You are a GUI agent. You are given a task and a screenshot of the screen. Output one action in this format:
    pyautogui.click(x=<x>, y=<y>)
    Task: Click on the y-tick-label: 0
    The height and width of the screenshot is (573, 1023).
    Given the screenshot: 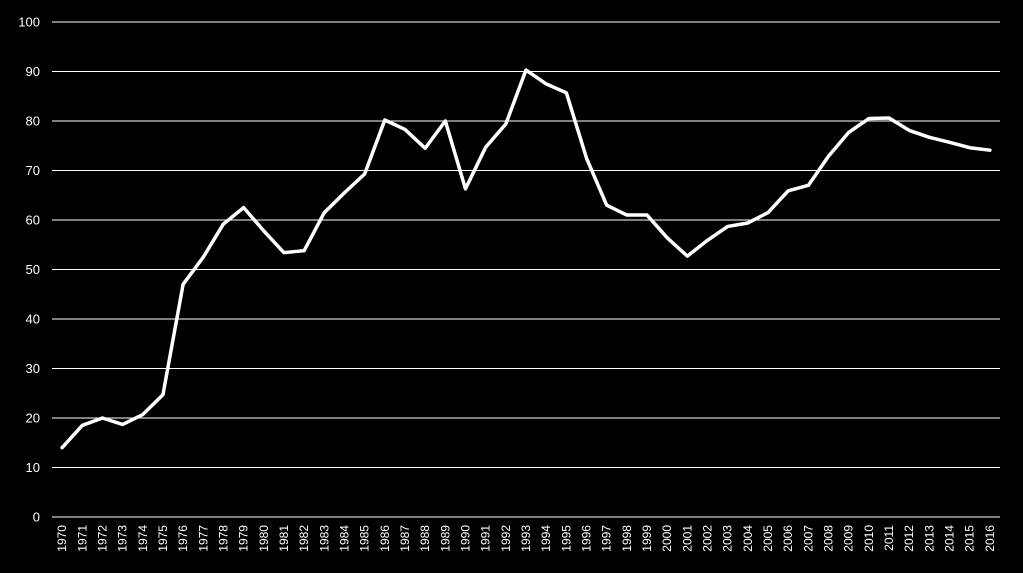 What is the action you would take?
    pyautogui.click(x=36, y=517)
    